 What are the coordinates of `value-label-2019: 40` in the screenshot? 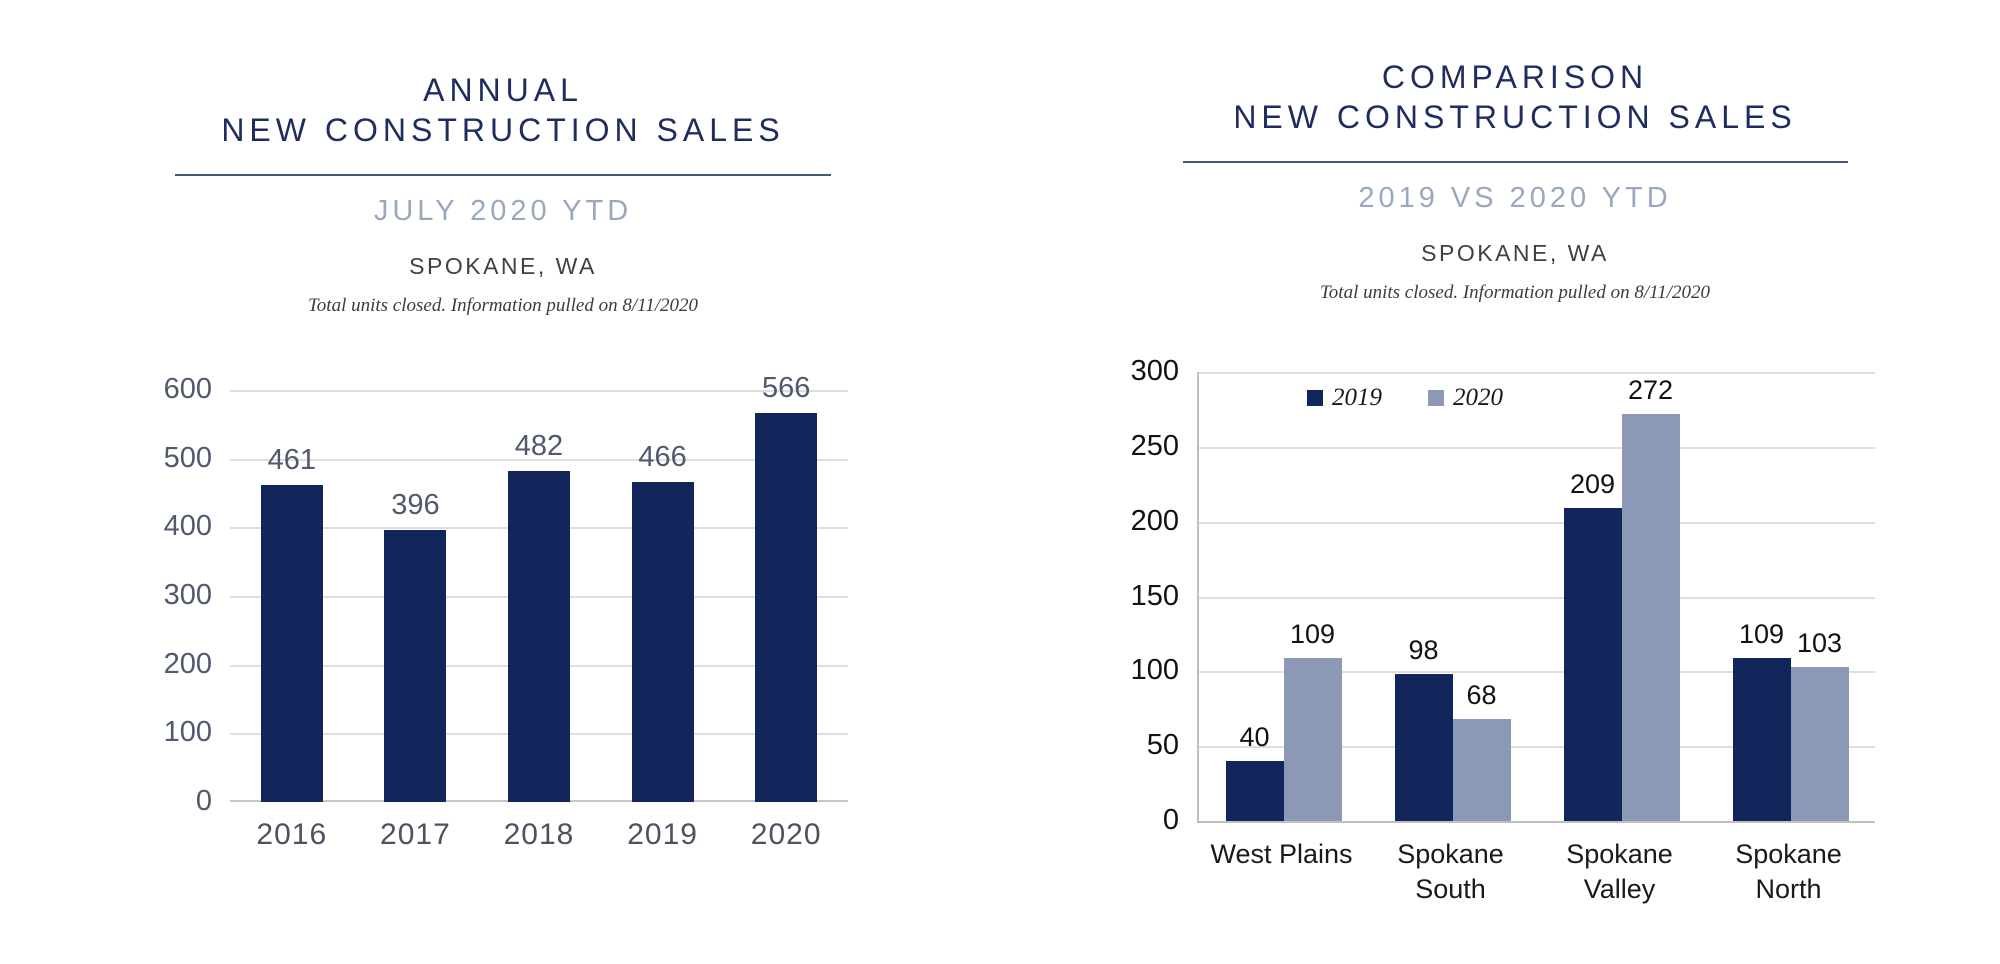 It's located at (1254, 737).